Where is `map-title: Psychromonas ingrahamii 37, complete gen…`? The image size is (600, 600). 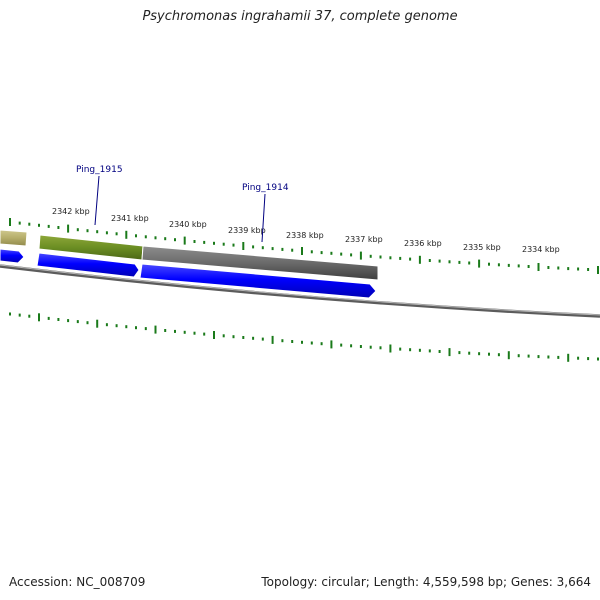
map-title: Psychromonas ingrahamii 37, complete gen… is located at coordinates (300, 16).